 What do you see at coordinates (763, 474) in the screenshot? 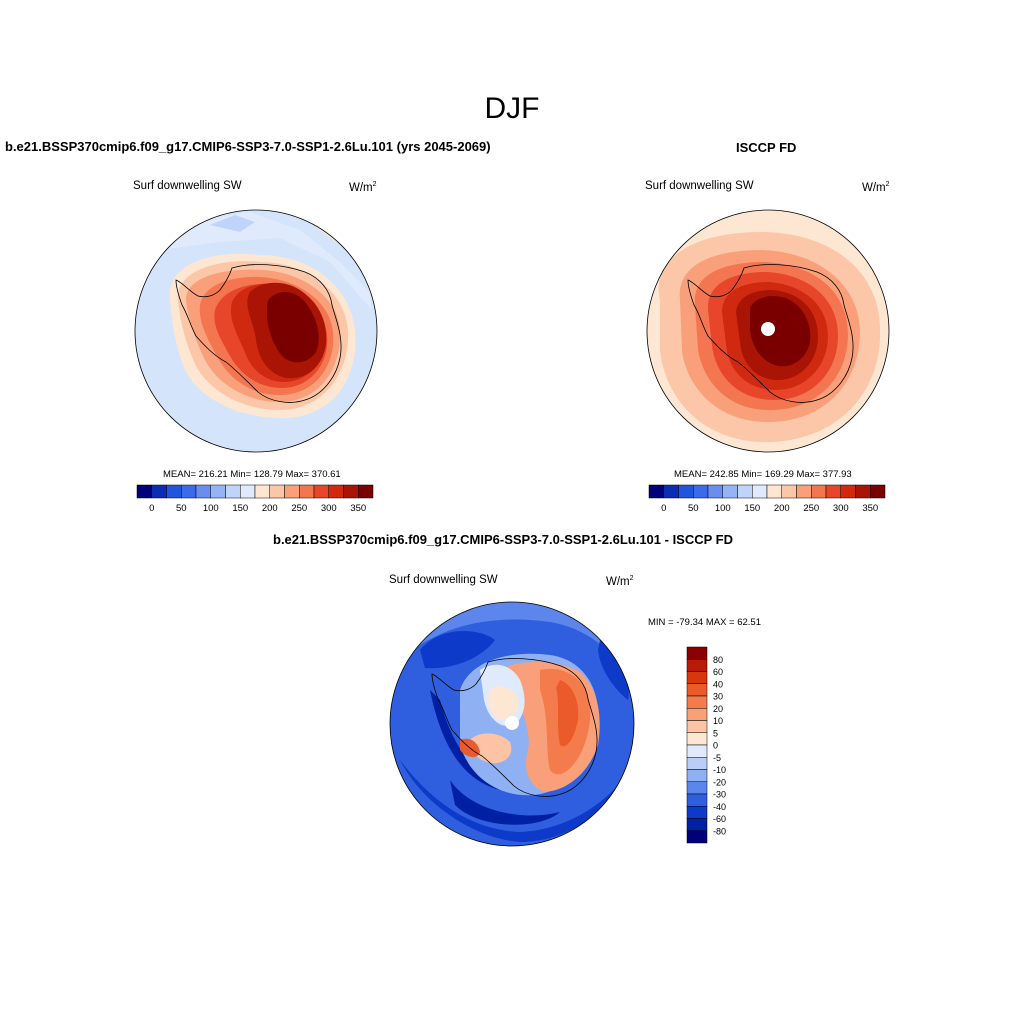
I see `panel-2-stats: MEAN= 242.85 Min= 169.29 Max= 377.93` at bounding box center [763, 474].